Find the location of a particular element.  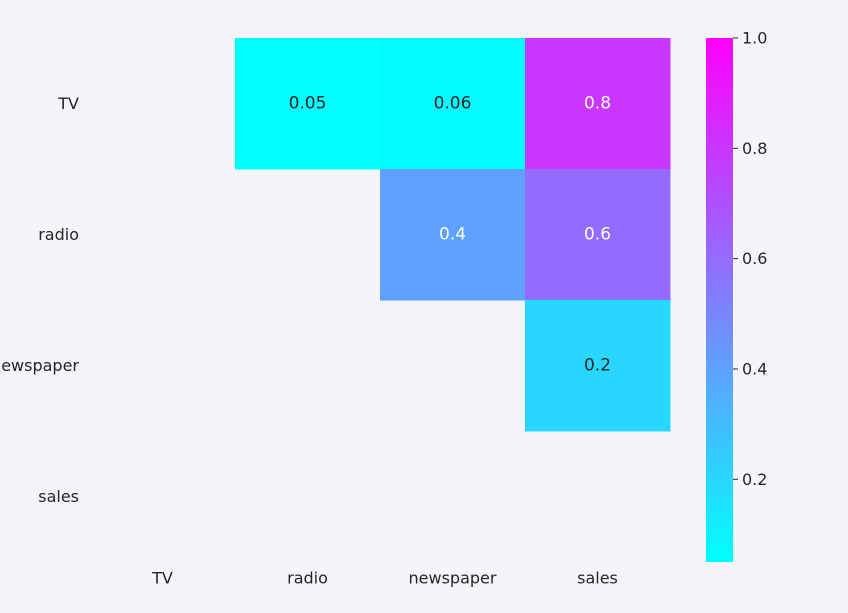

cell-value-label: 0.06 is located at coordinates (453, 104).